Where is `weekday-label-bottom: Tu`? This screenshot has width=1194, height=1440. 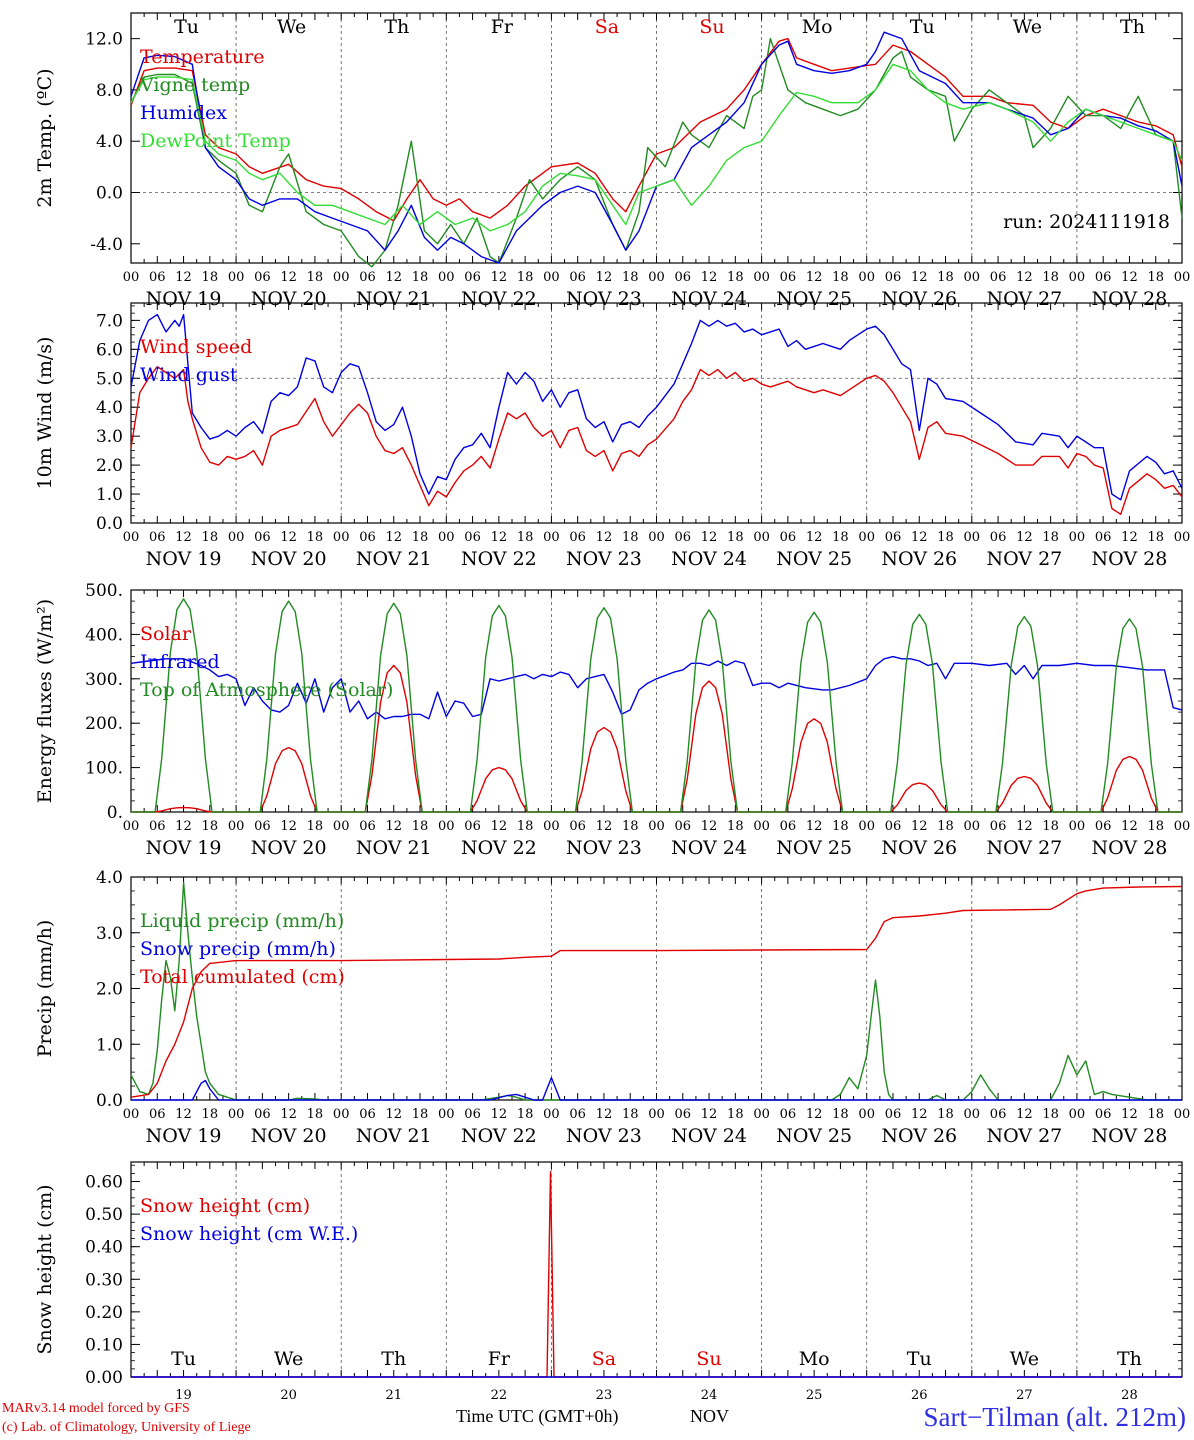 weekday-label-bottom: Tu is located at coordinates (183, 1359).